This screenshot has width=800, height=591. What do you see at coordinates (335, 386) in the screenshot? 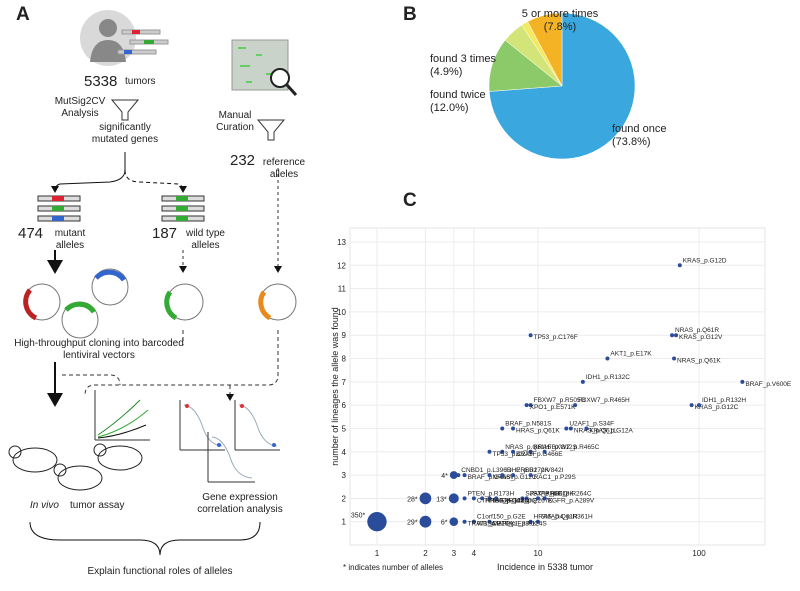
I see `y-axis-label: number of lineages the allele was found` at bounding box center [335, 386].